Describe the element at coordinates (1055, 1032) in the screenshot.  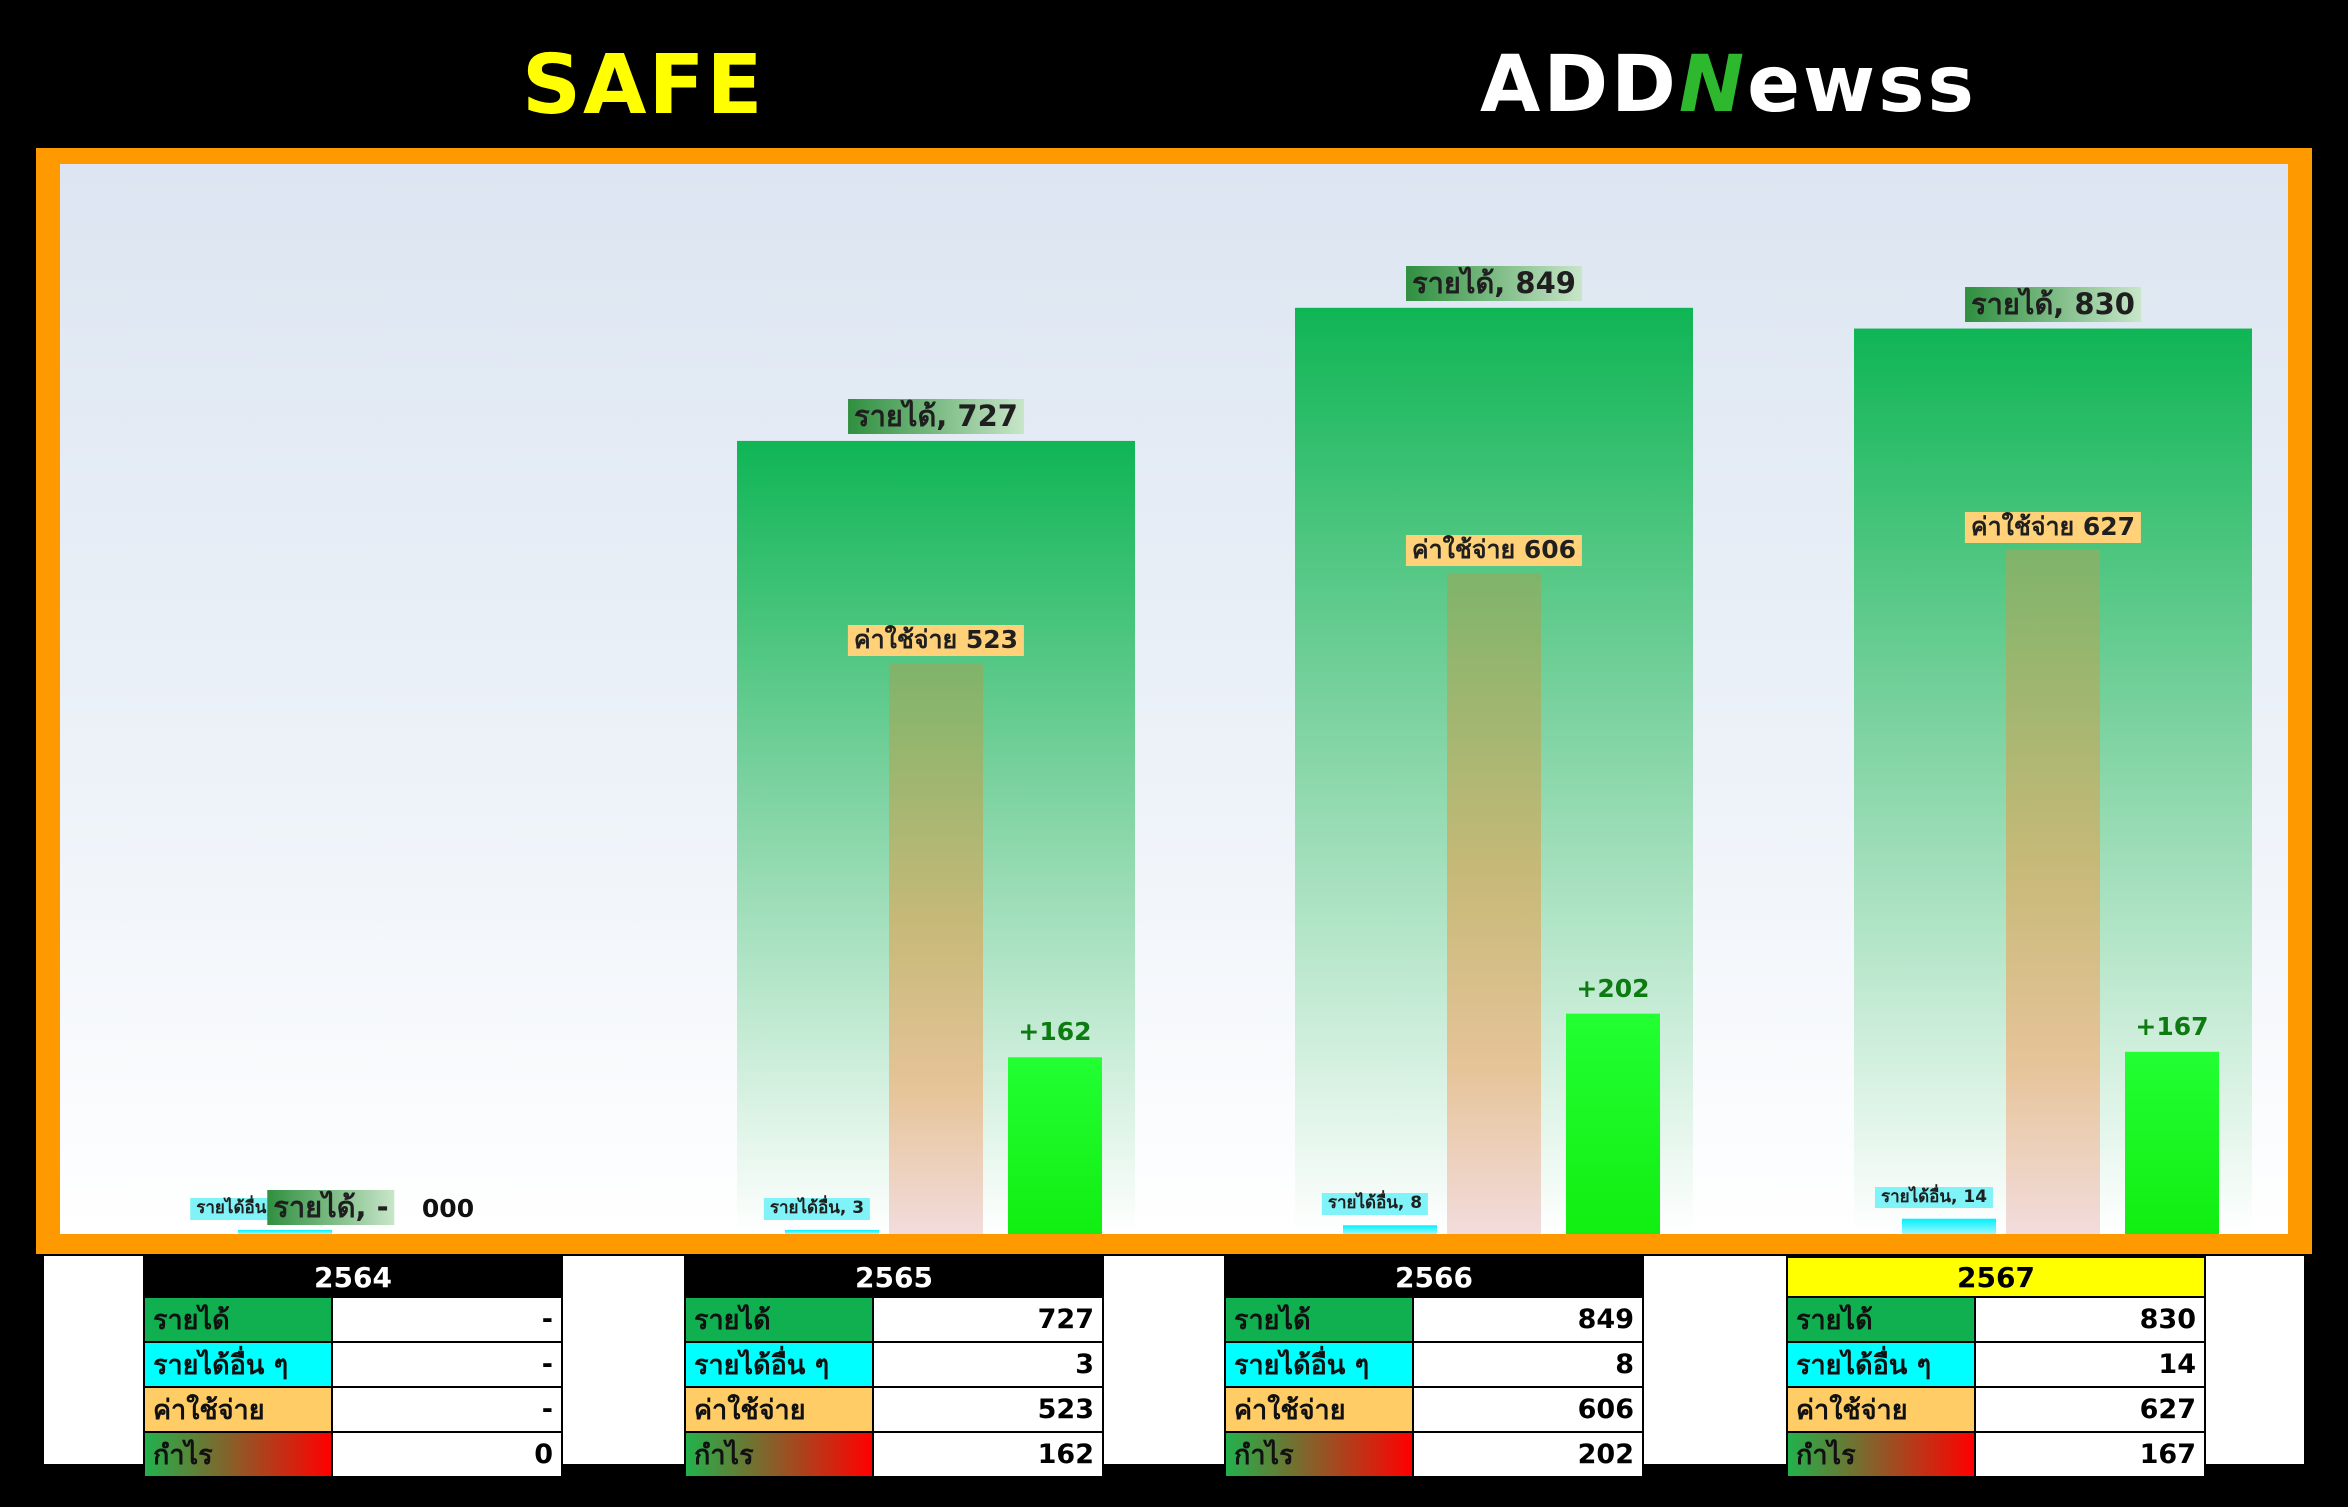
I see `profit-data-label-2565: +162` at that location.